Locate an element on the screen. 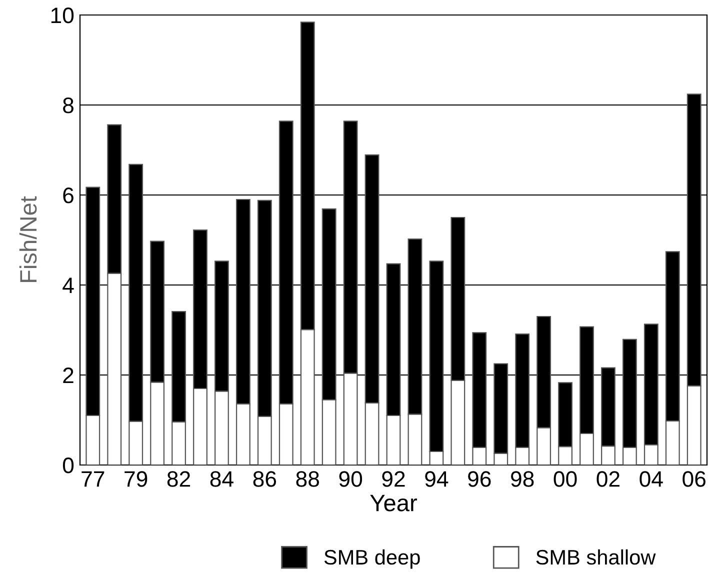 The image size is (709, 583). y-tick-label: 6 is located at coordinates (68, 196).